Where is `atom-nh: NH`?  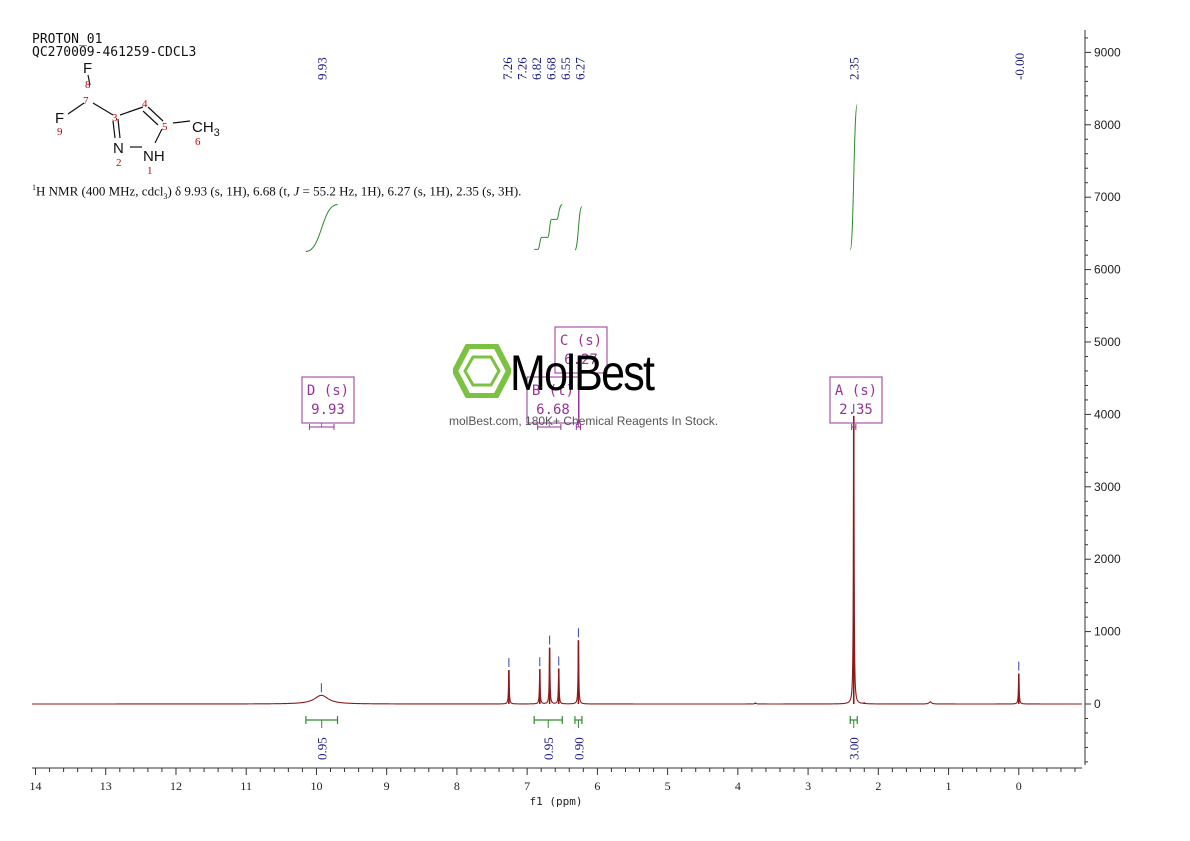 atom-nh: NH is located at coordinates (154, 156).